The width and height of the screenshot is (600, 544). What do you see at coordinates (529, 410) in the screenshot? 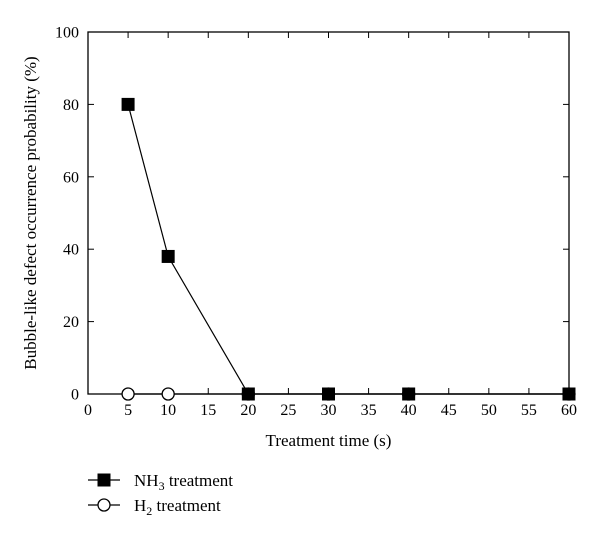
I see `x-tick-label: 55` at bounding box center [529, 410].